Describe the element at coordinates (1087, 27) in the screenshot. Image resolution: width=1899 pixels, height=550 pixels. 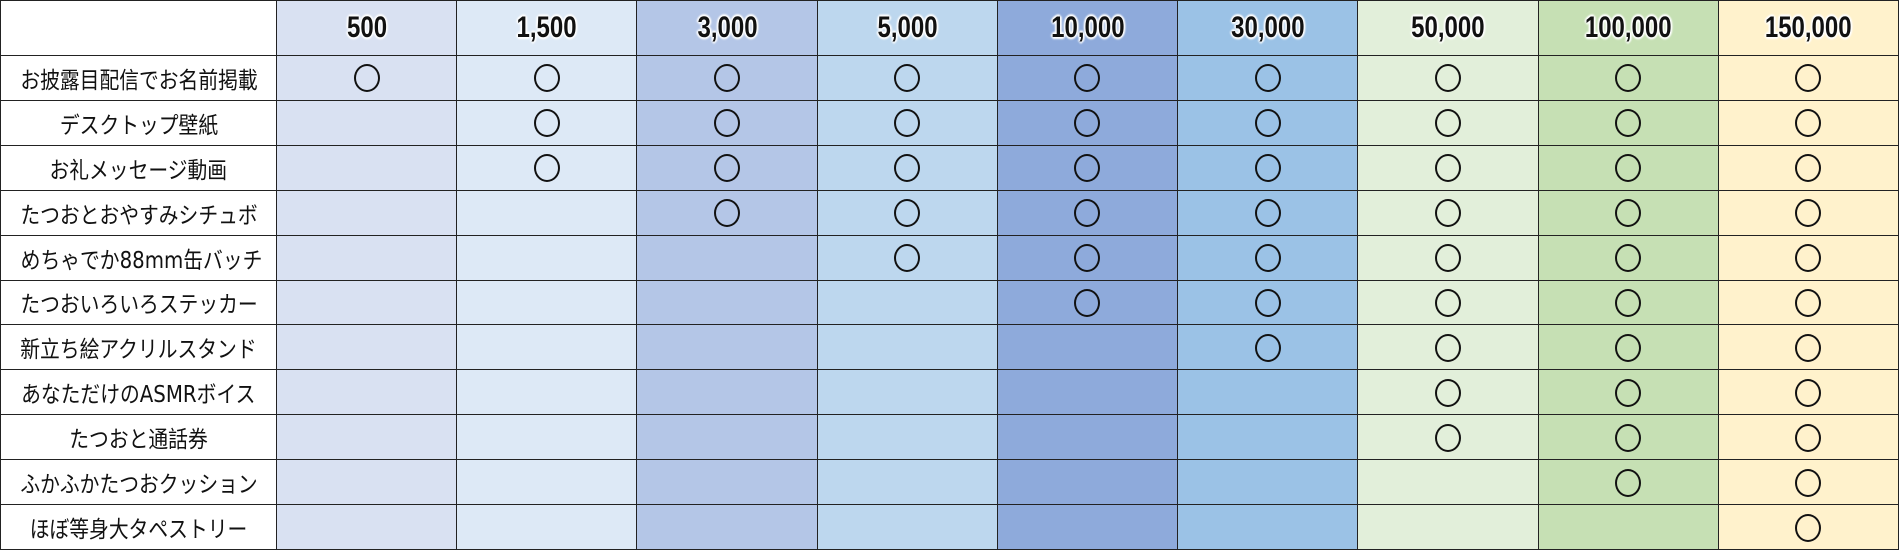
I see `tier-amount: 10,000` at that location.